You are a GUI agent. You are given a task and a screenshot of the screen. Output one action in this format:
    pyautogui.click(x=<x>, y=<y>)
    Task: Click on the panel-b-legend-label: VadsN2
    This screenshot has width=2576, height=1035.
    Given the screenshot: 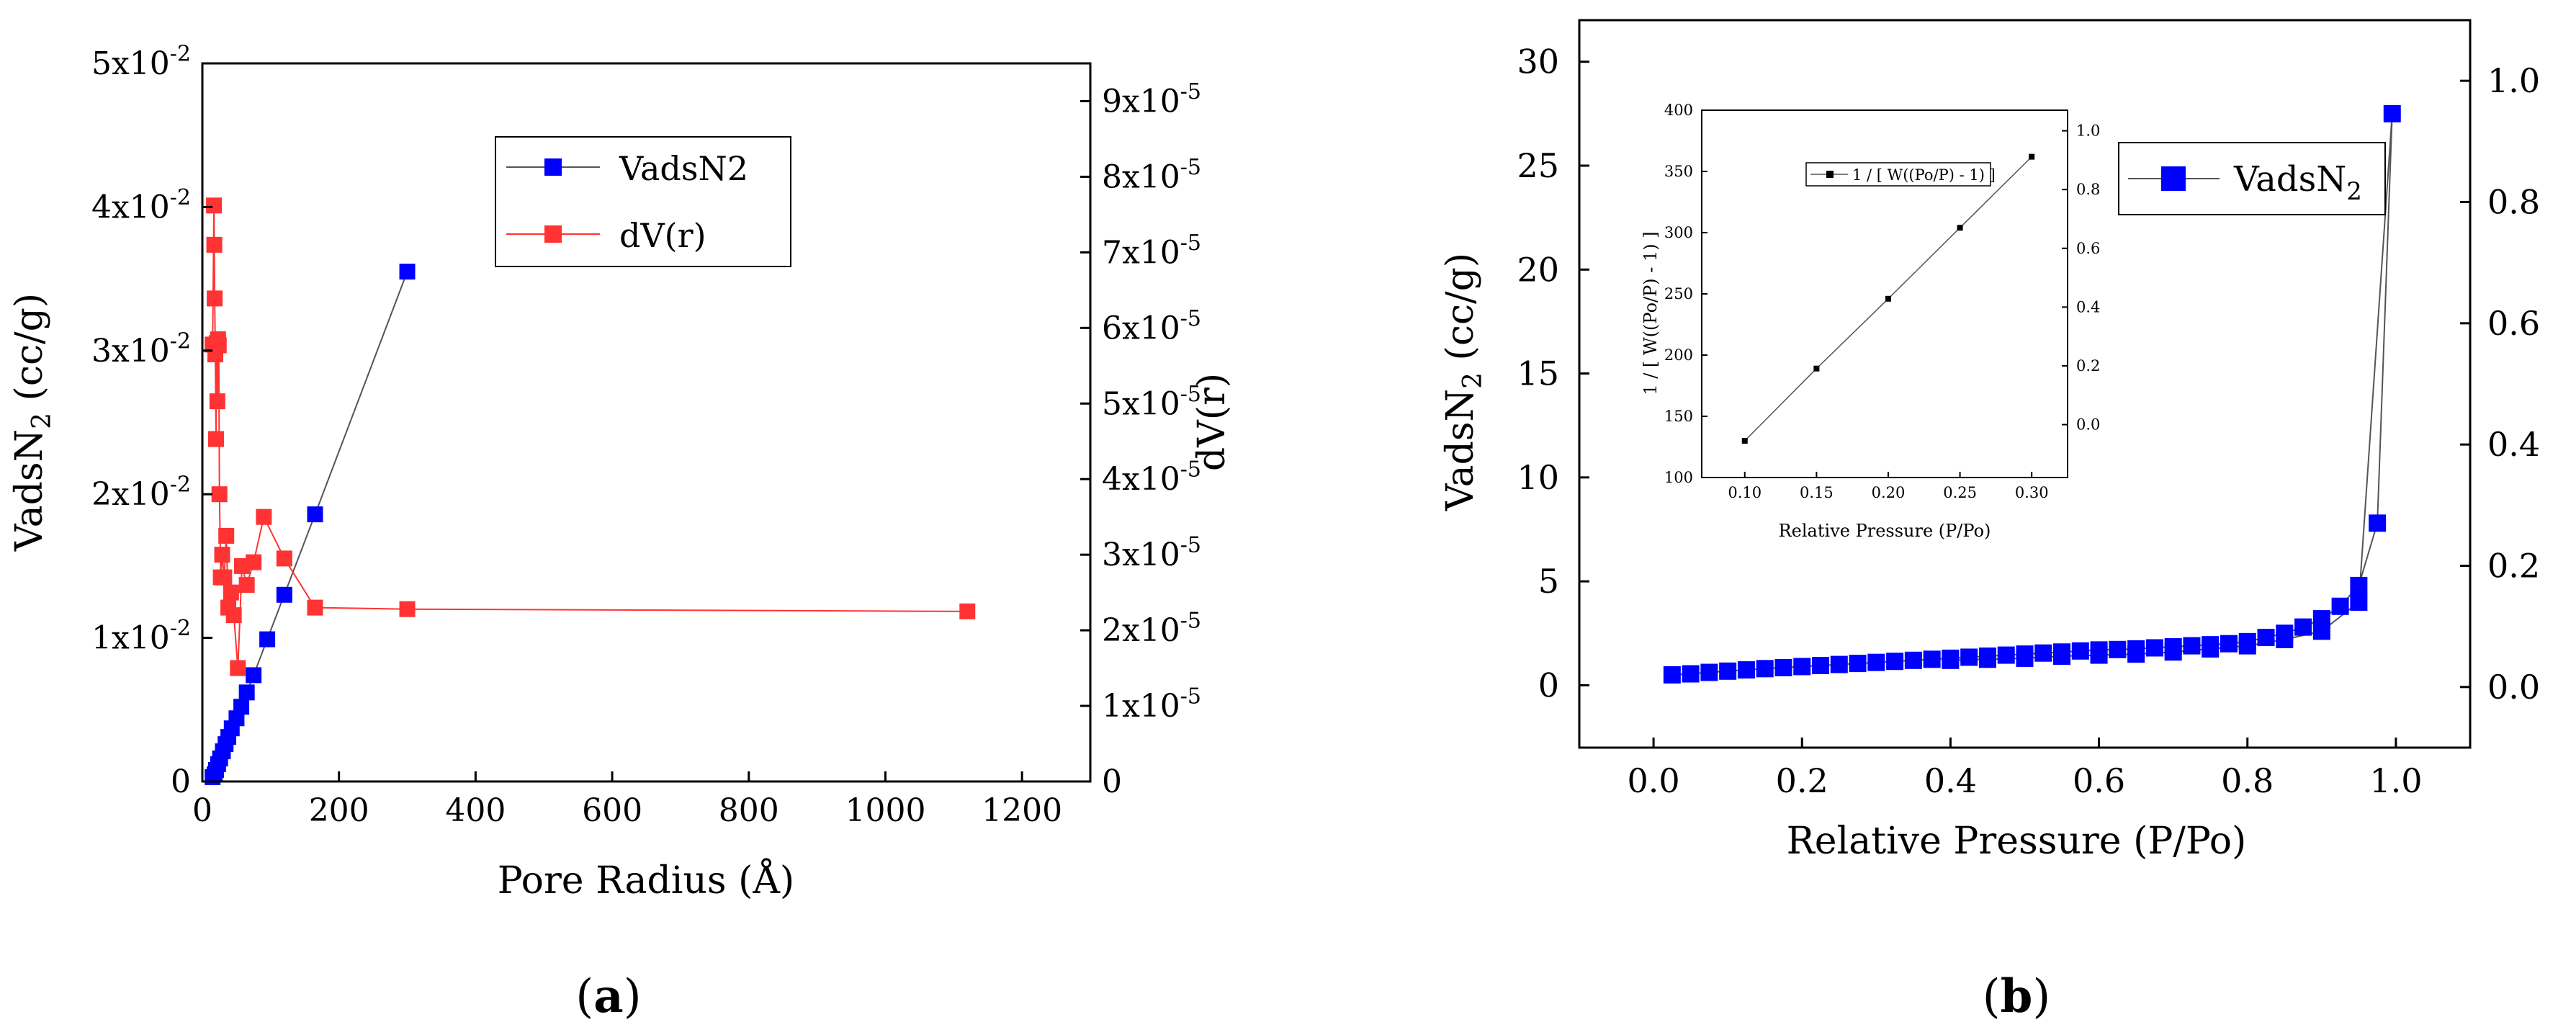 What is the action you would take?
    pyautogui.click(x=2297, y=182)
    